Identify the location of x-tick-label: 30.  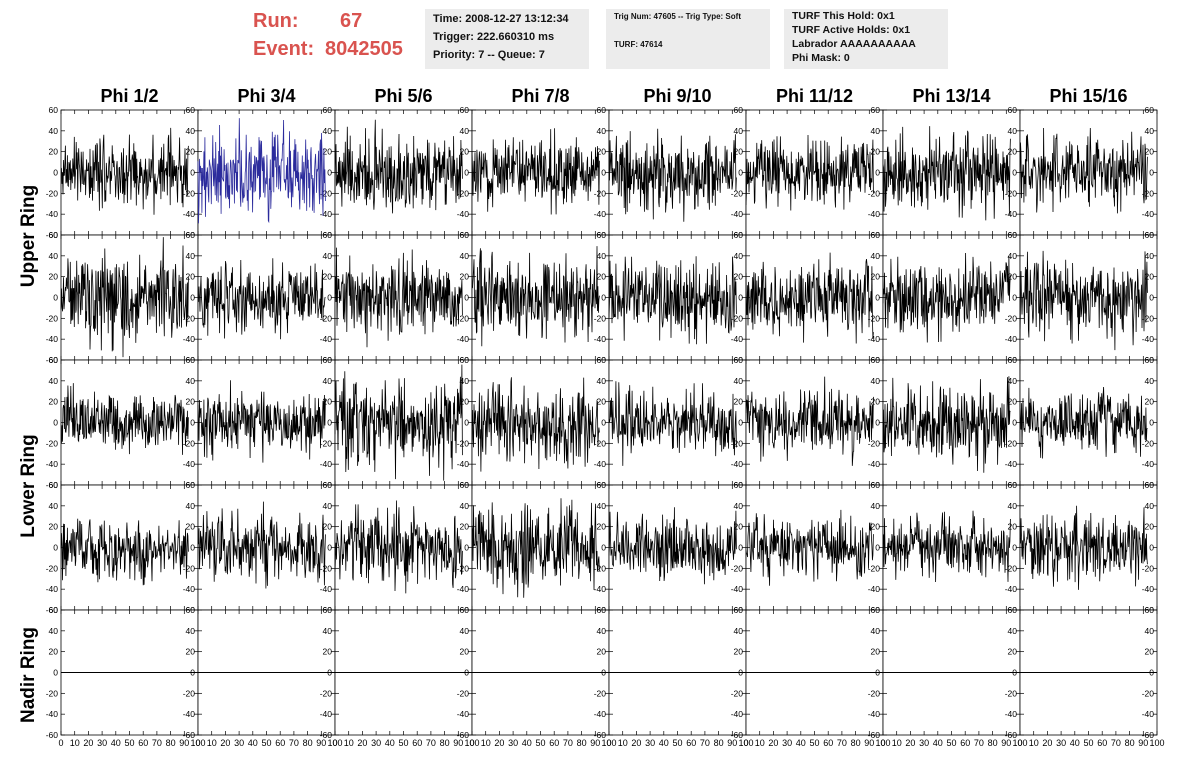
(102, 743).